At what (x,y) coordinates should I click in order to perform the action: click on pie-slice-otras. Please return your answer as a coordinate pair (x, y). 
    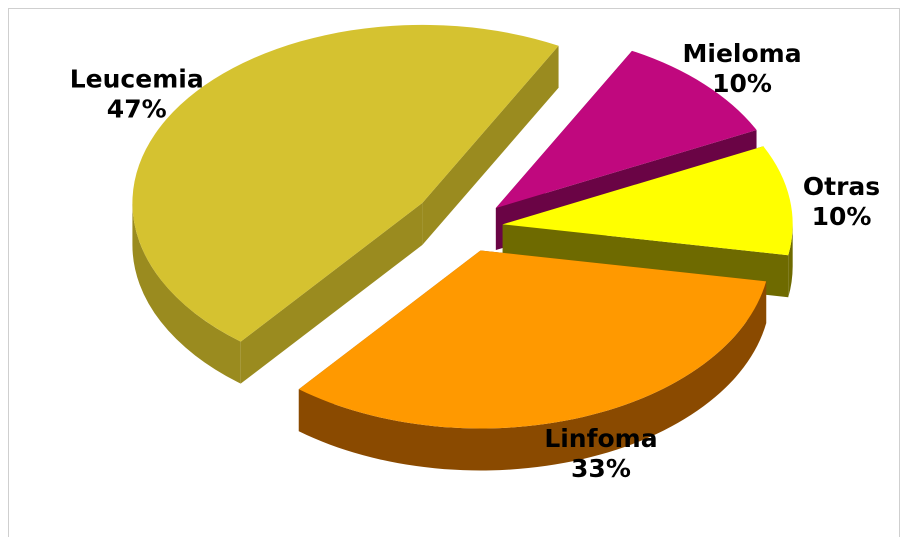
    Looking at the image, I should click on (647, 201).